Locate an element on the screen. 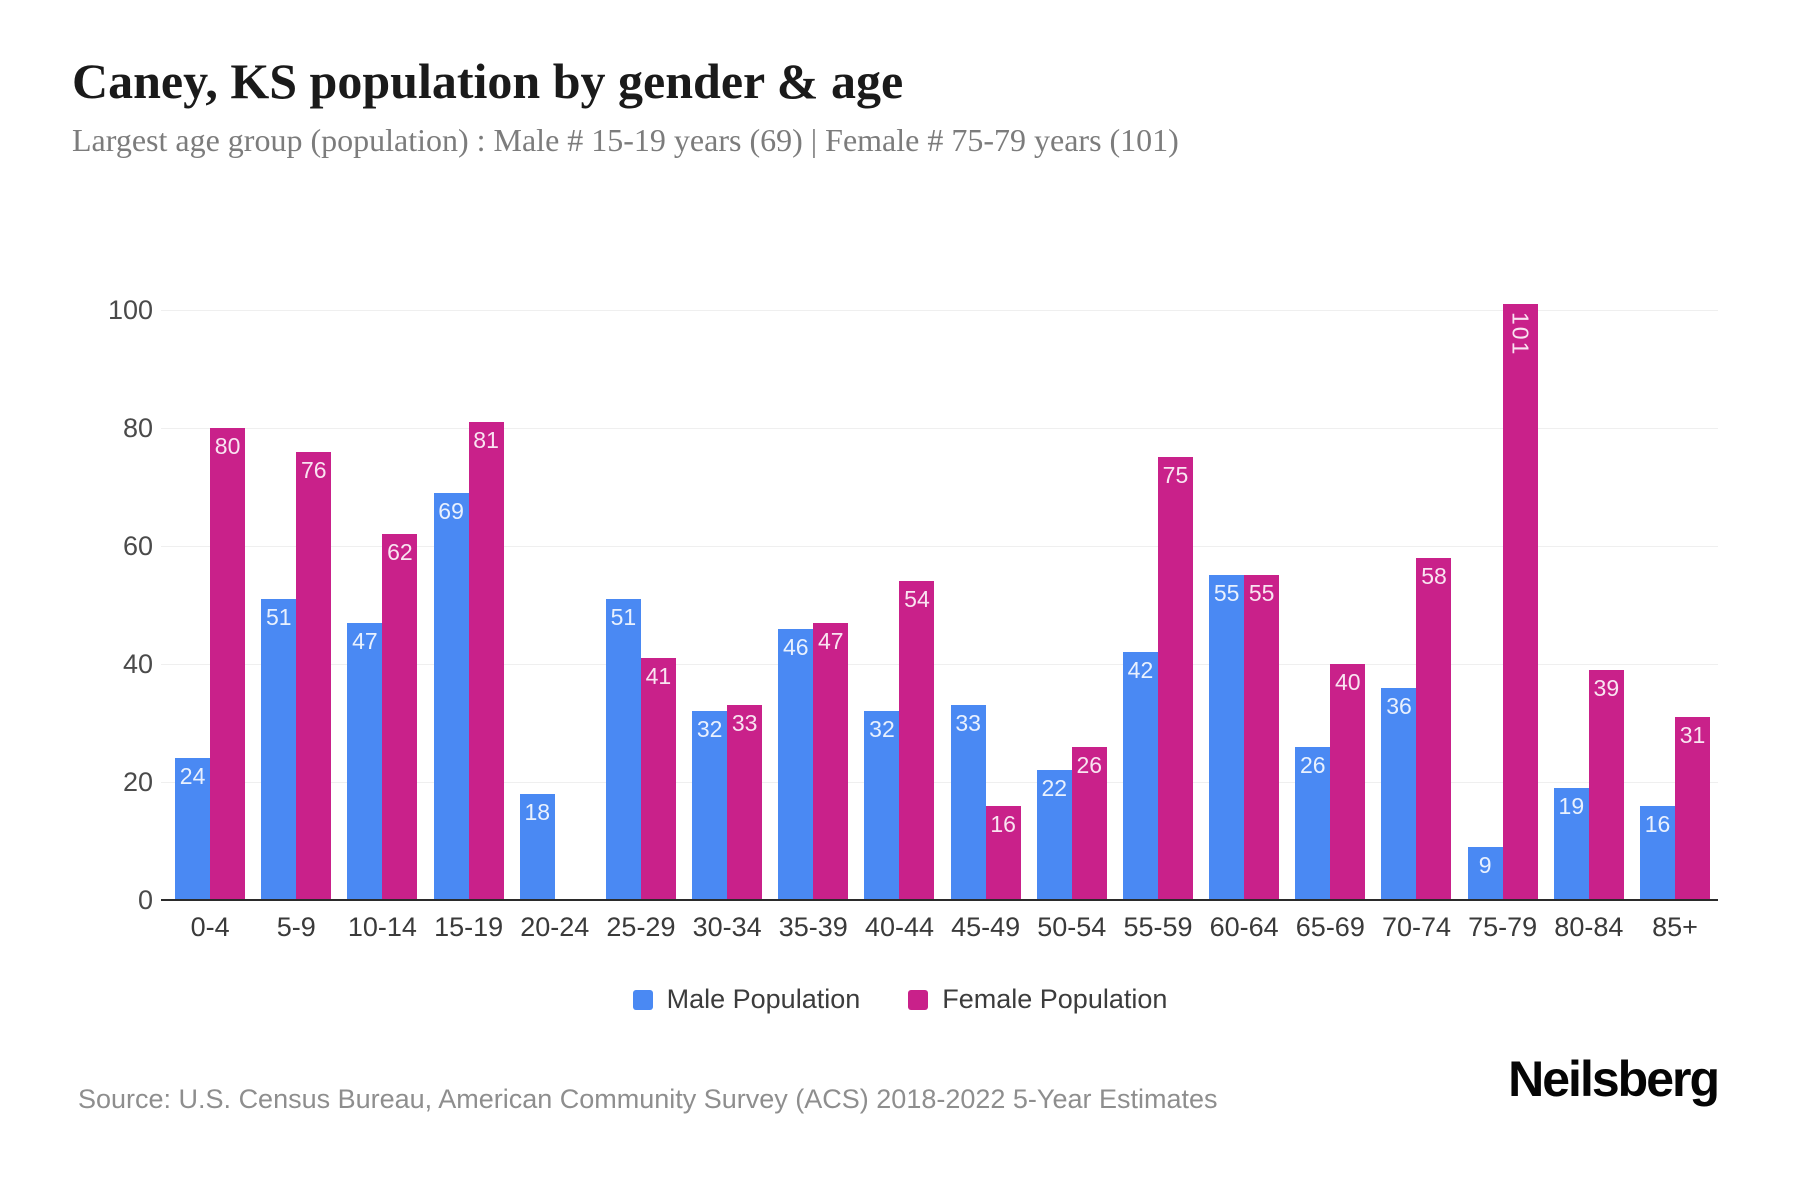  y-tick-label: 80 is located at coordinates (137, 428).